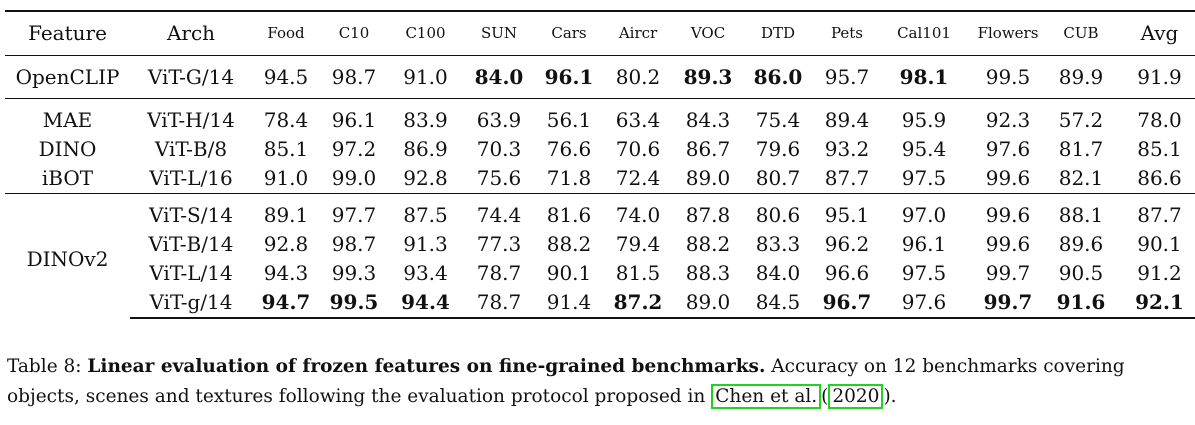 Image resolution: width=1195 pixels, height=425 pixels. Describe the element at coordinates (924, 33) in the screenshot. I see `column-header-cal101: Cal101` at that location.